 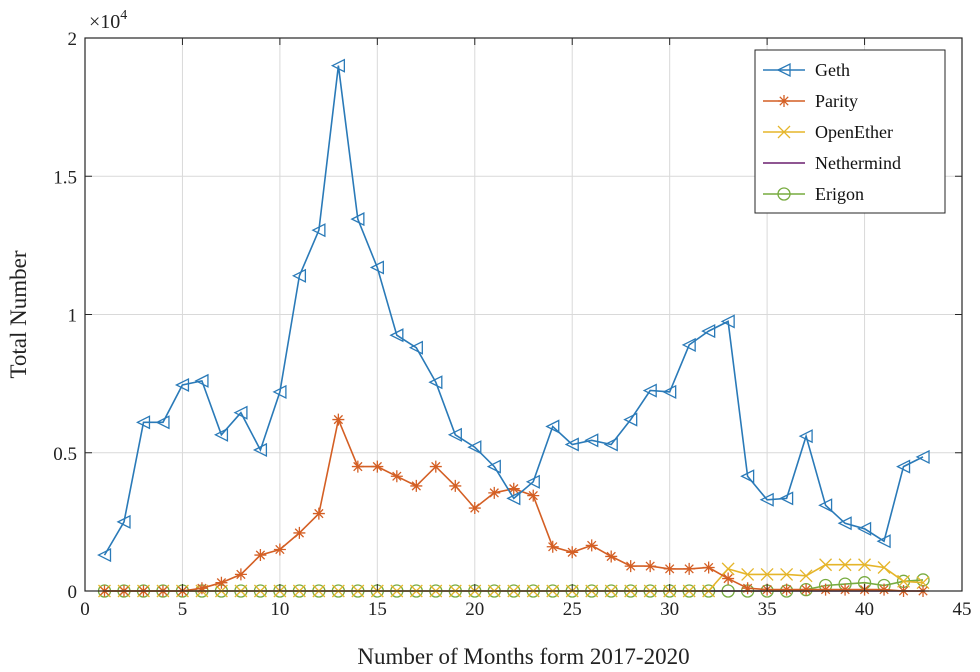 What do you see at coordinates (839, 194) in the screenshot?
I see `legend-label: Erigon` at bounding box center [839, 194].